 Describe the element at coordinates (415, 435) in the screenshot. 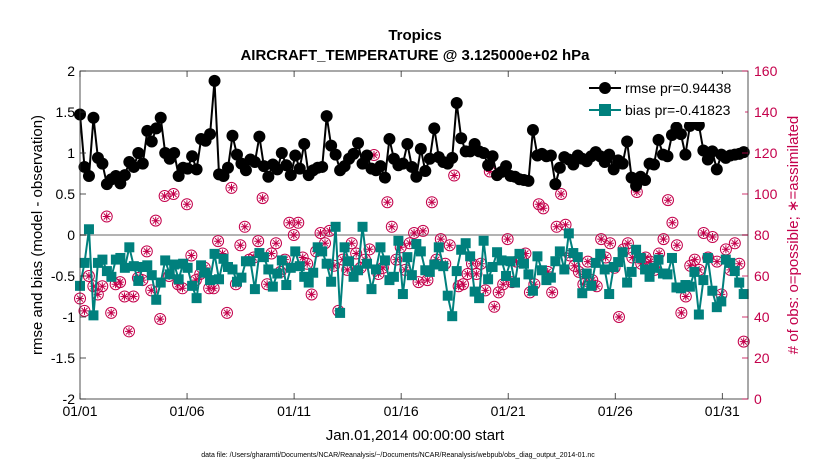

I see `x-axis-label: Jan.01,2014 00:00:00 start` at that location.